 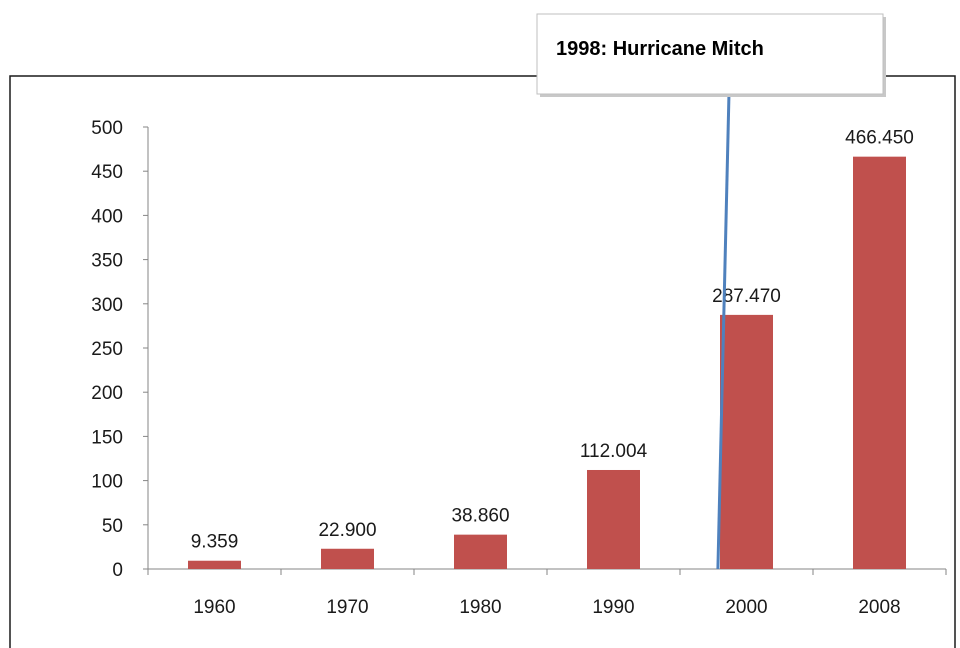 I want to click on data-label: 9.359, so click(x=215, y=542).